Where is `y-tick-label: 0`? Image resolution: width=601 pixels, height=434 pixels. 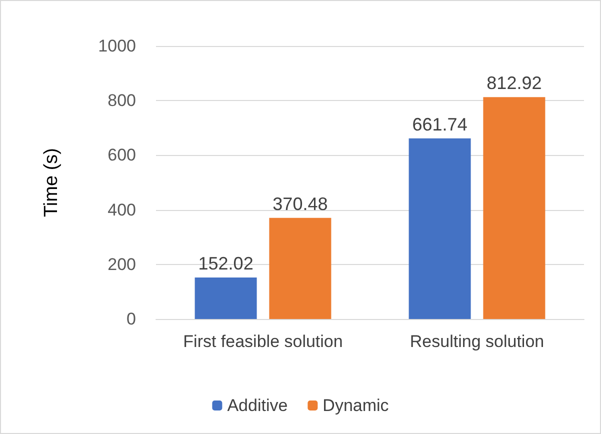 y-tick-label: 0 is located at coordinates (131, 319).